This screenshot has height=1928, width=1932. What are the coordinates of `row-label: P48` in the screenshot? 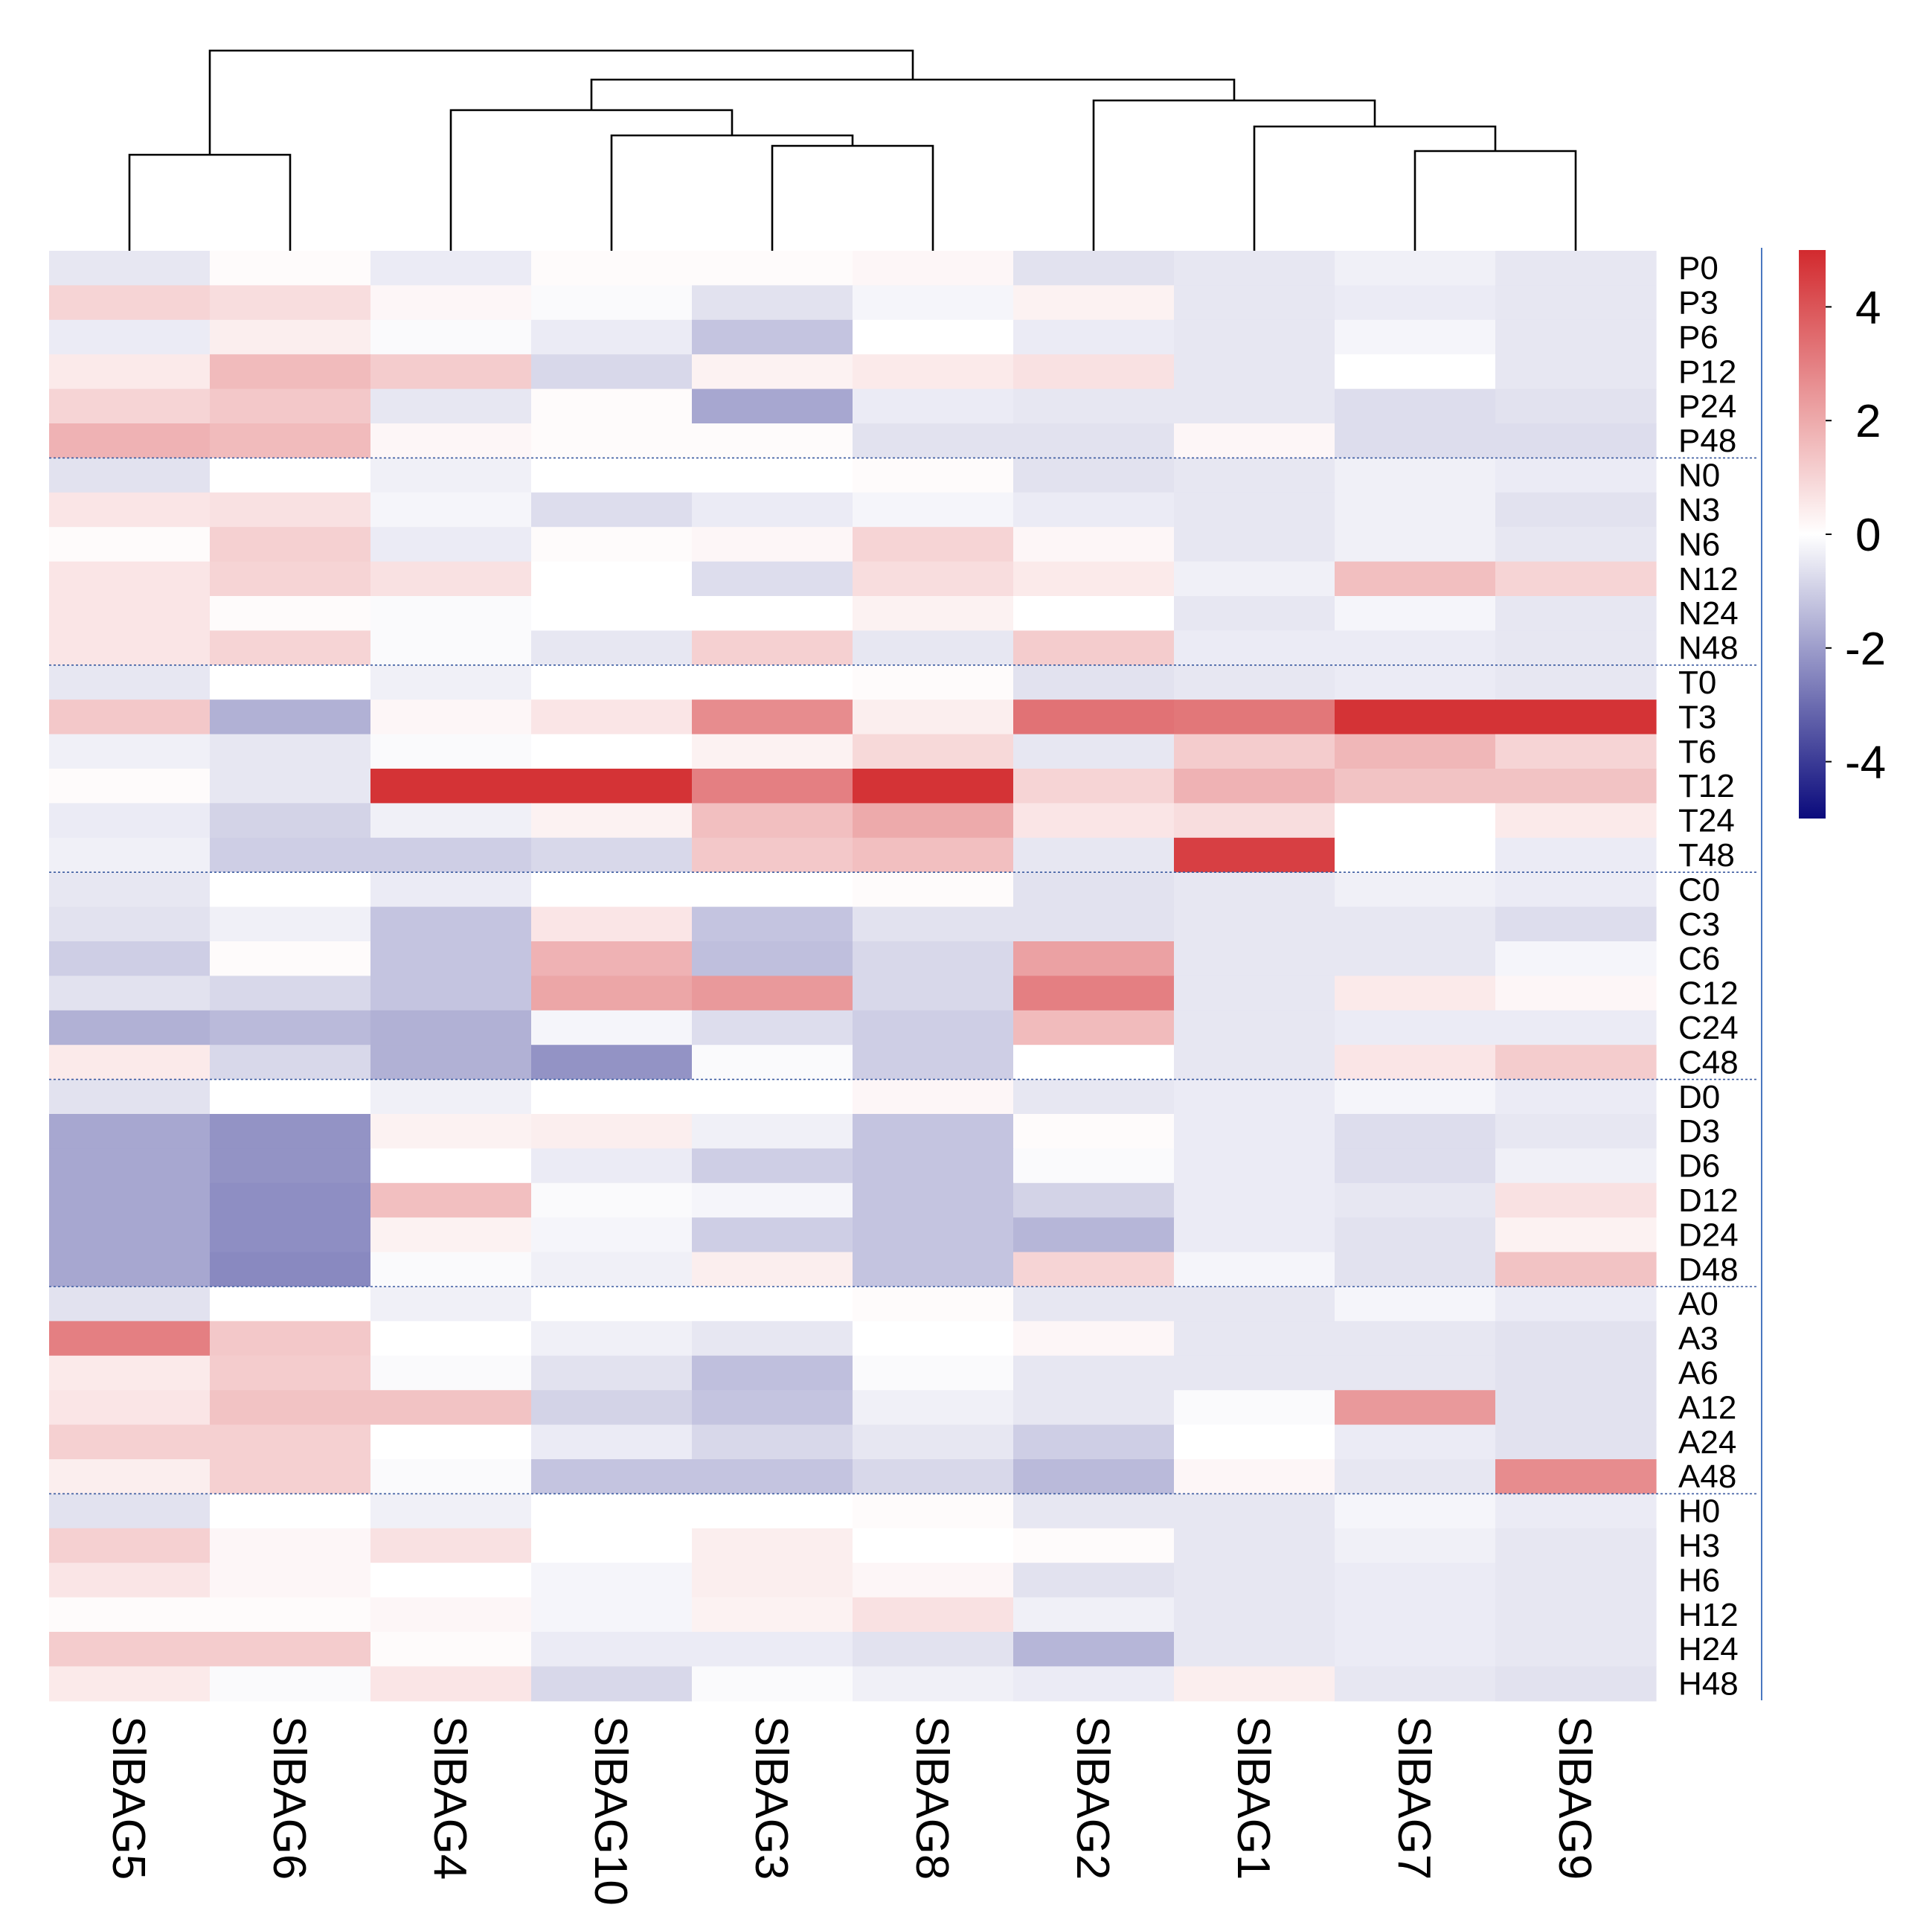 It's located at (1707, 441).